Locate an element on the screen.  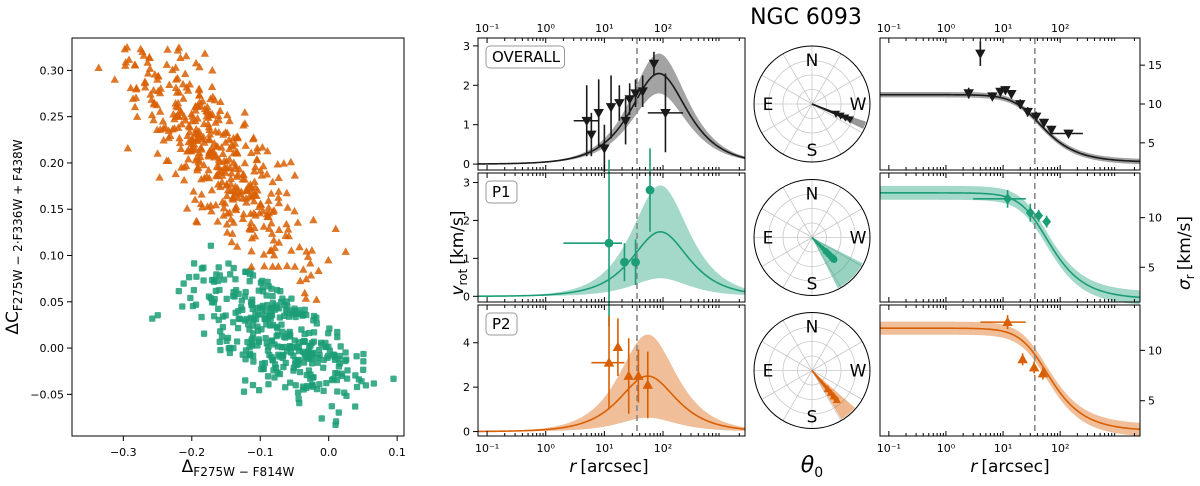
sigma-model-line is located at coordinates (1010, 128).